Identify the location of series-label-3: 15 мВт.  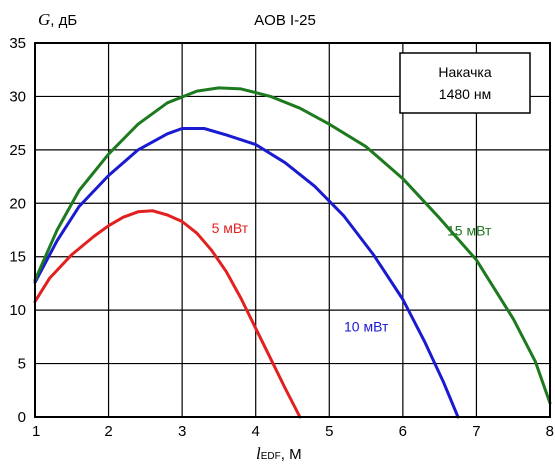
(469, 230).